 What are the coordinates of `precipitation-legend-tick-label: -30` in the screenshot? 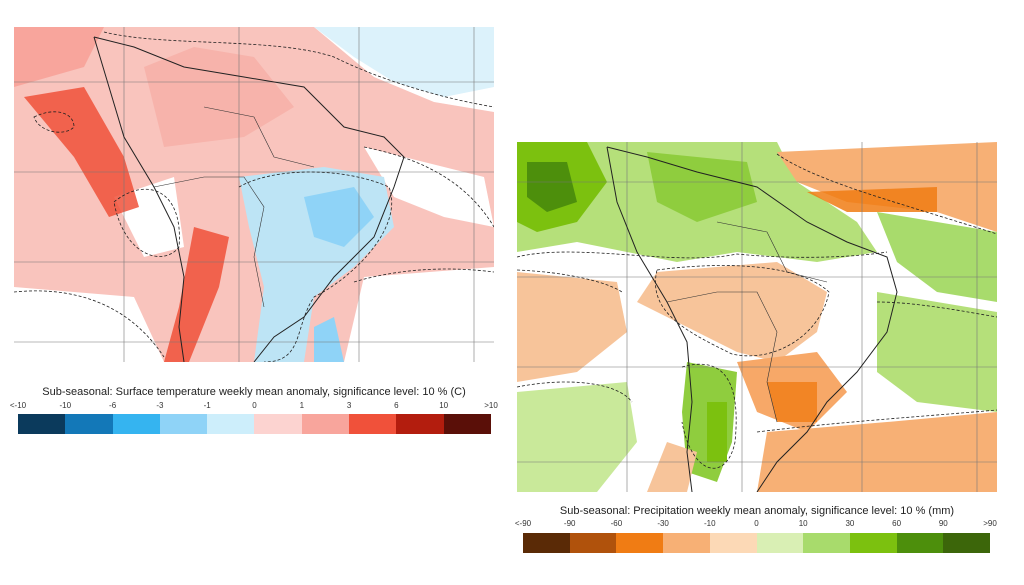 It's located at (663, 523).